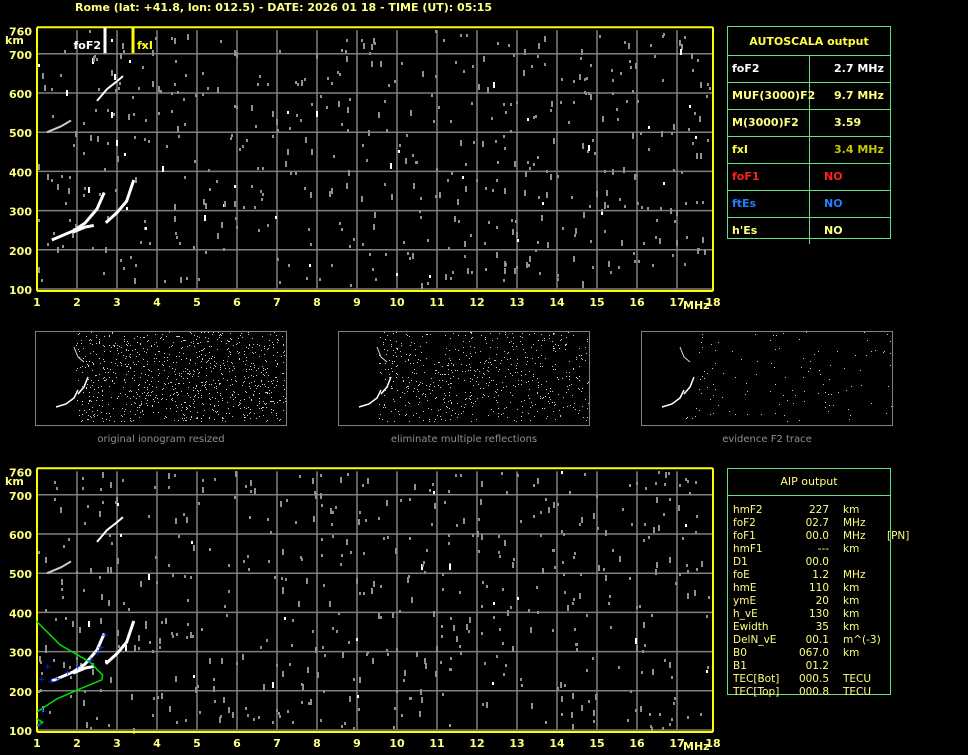  I want to click on fxI-marker-label: fxI, so click(145, 45).